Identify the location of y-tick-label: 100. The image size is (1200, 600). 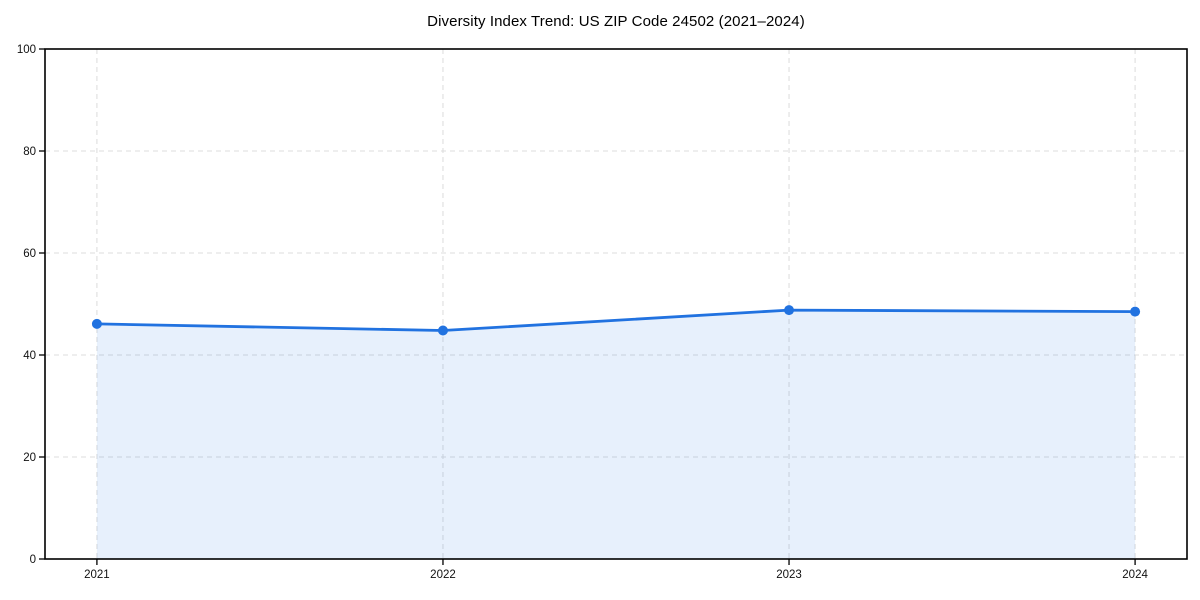
(26, 50).